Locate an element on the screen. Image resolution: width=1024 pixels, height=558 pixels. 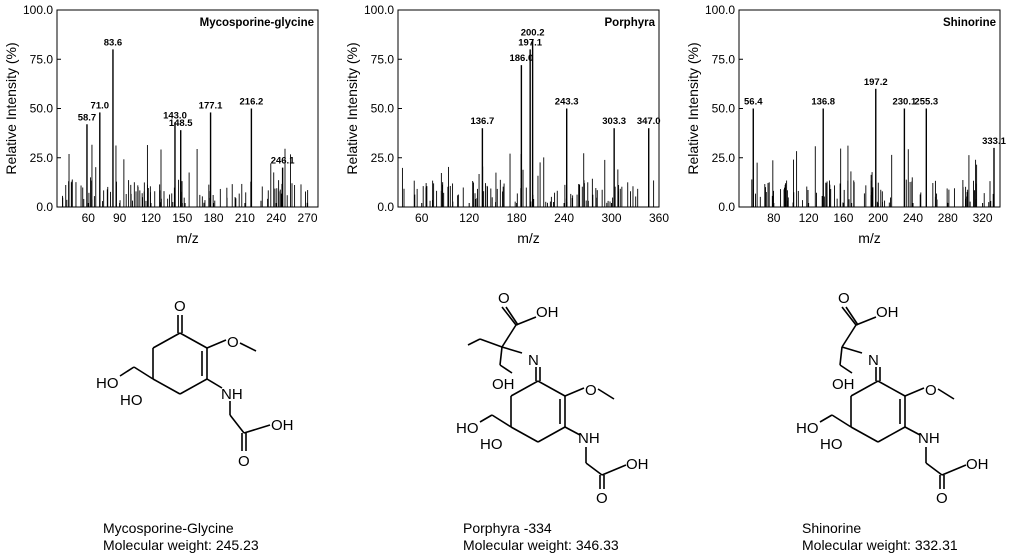
structure-drawing-porphyra-334: OH O N OH HO HO NH OH O O is located at coordinates (552, 397).